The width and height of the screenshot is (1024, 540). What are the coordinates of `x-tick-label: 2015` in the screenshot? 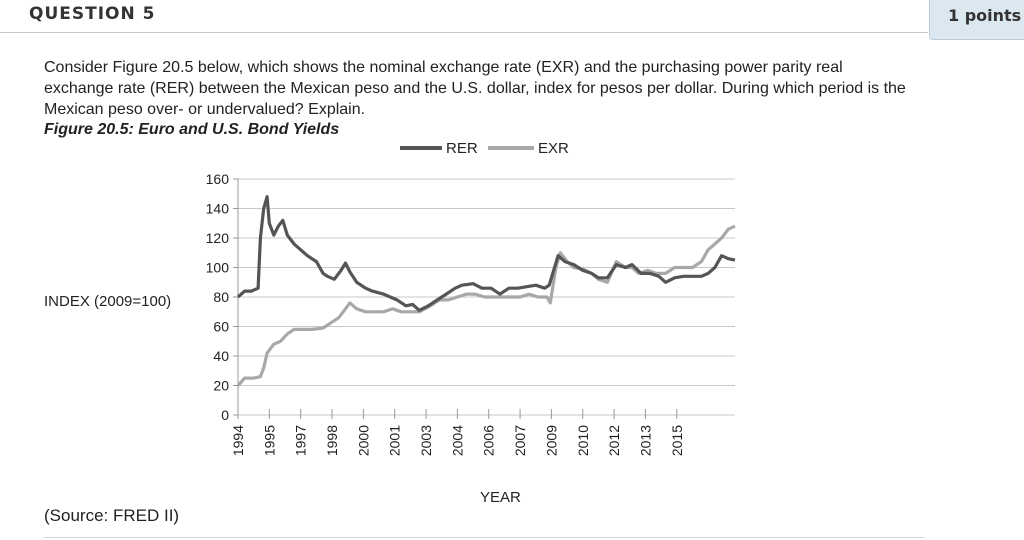 It's located at (677, 440).